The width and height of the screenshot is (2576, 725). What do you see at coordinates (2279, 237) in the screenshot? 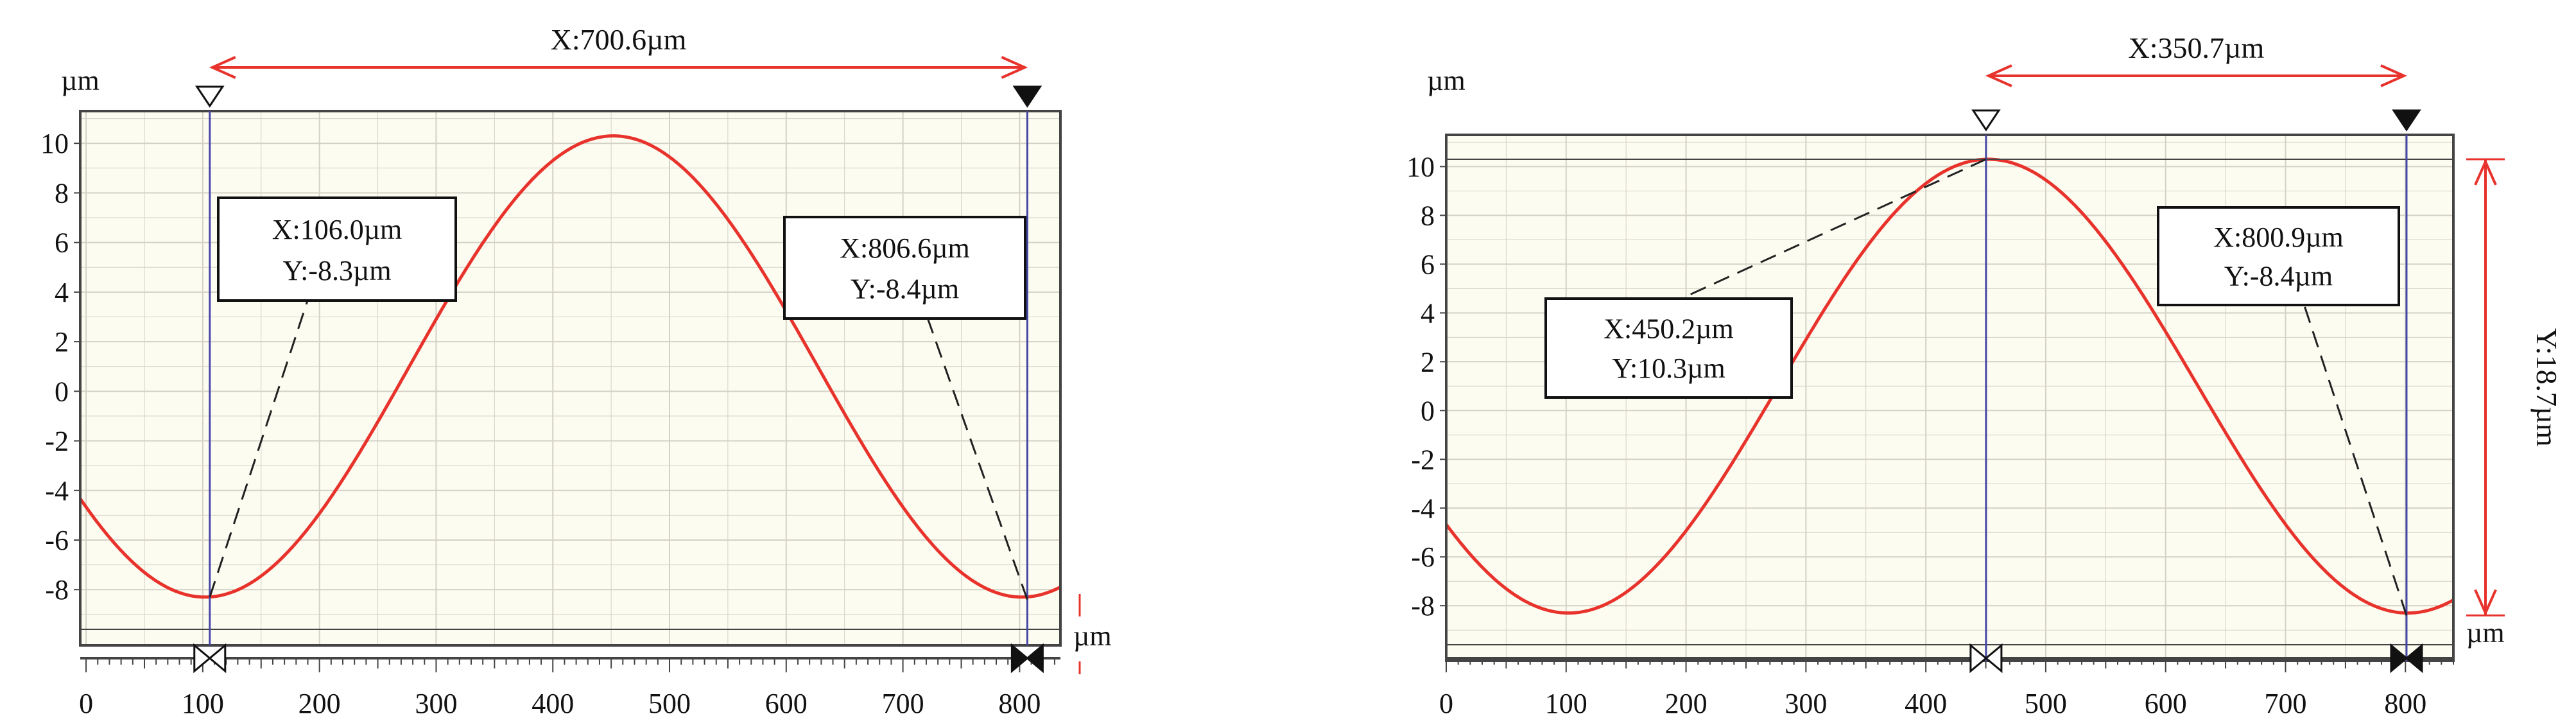
I see `cursor-label-x-2: X:800.9µm` at bounding box center [2279, 237].